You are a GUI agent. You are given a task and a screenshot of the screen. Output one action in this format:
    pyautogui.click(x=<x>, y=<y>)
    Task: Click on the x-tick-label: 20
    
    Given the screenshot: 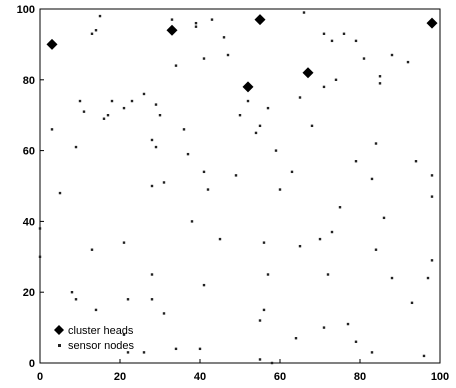 What is the action you would take?
    pyautogui.click(x=120, y=377)
    